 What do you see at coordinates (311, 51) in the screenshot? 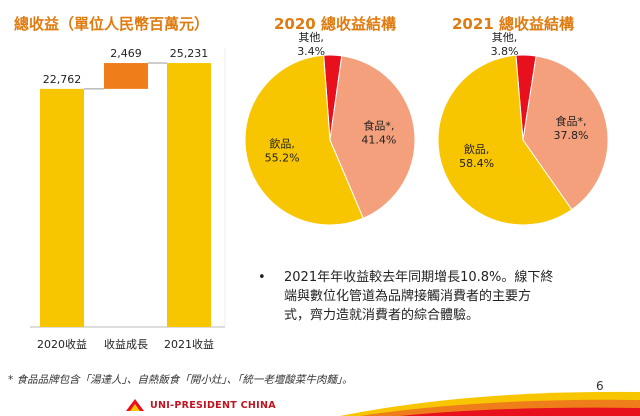
I see `pie-2020-slice-pct-1: 3.4%` at bounding box center [311, 51].